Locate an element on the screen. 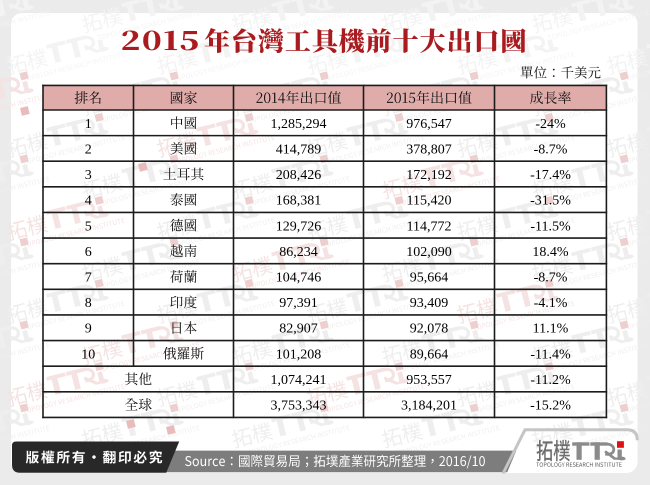  svg-text: 97,391 is located at coordinates (298, 303).